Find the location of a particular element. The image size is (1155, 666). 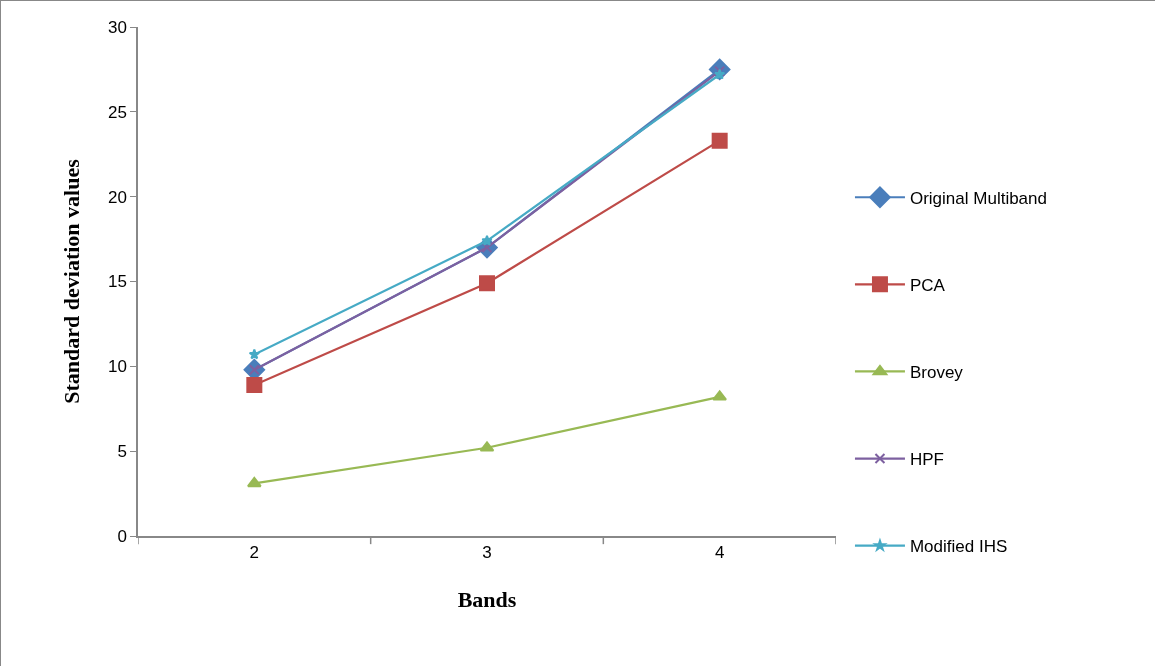

legend-label: Modified IHS is located at coordinates (958, 547).